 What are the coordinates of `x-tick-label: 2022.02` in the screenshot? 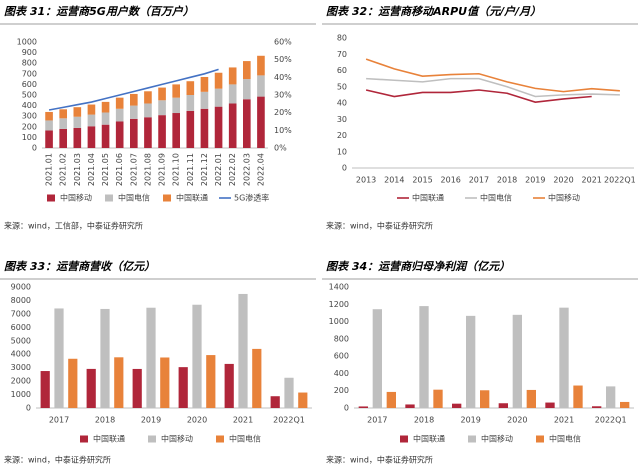 It's located at (232, 169).